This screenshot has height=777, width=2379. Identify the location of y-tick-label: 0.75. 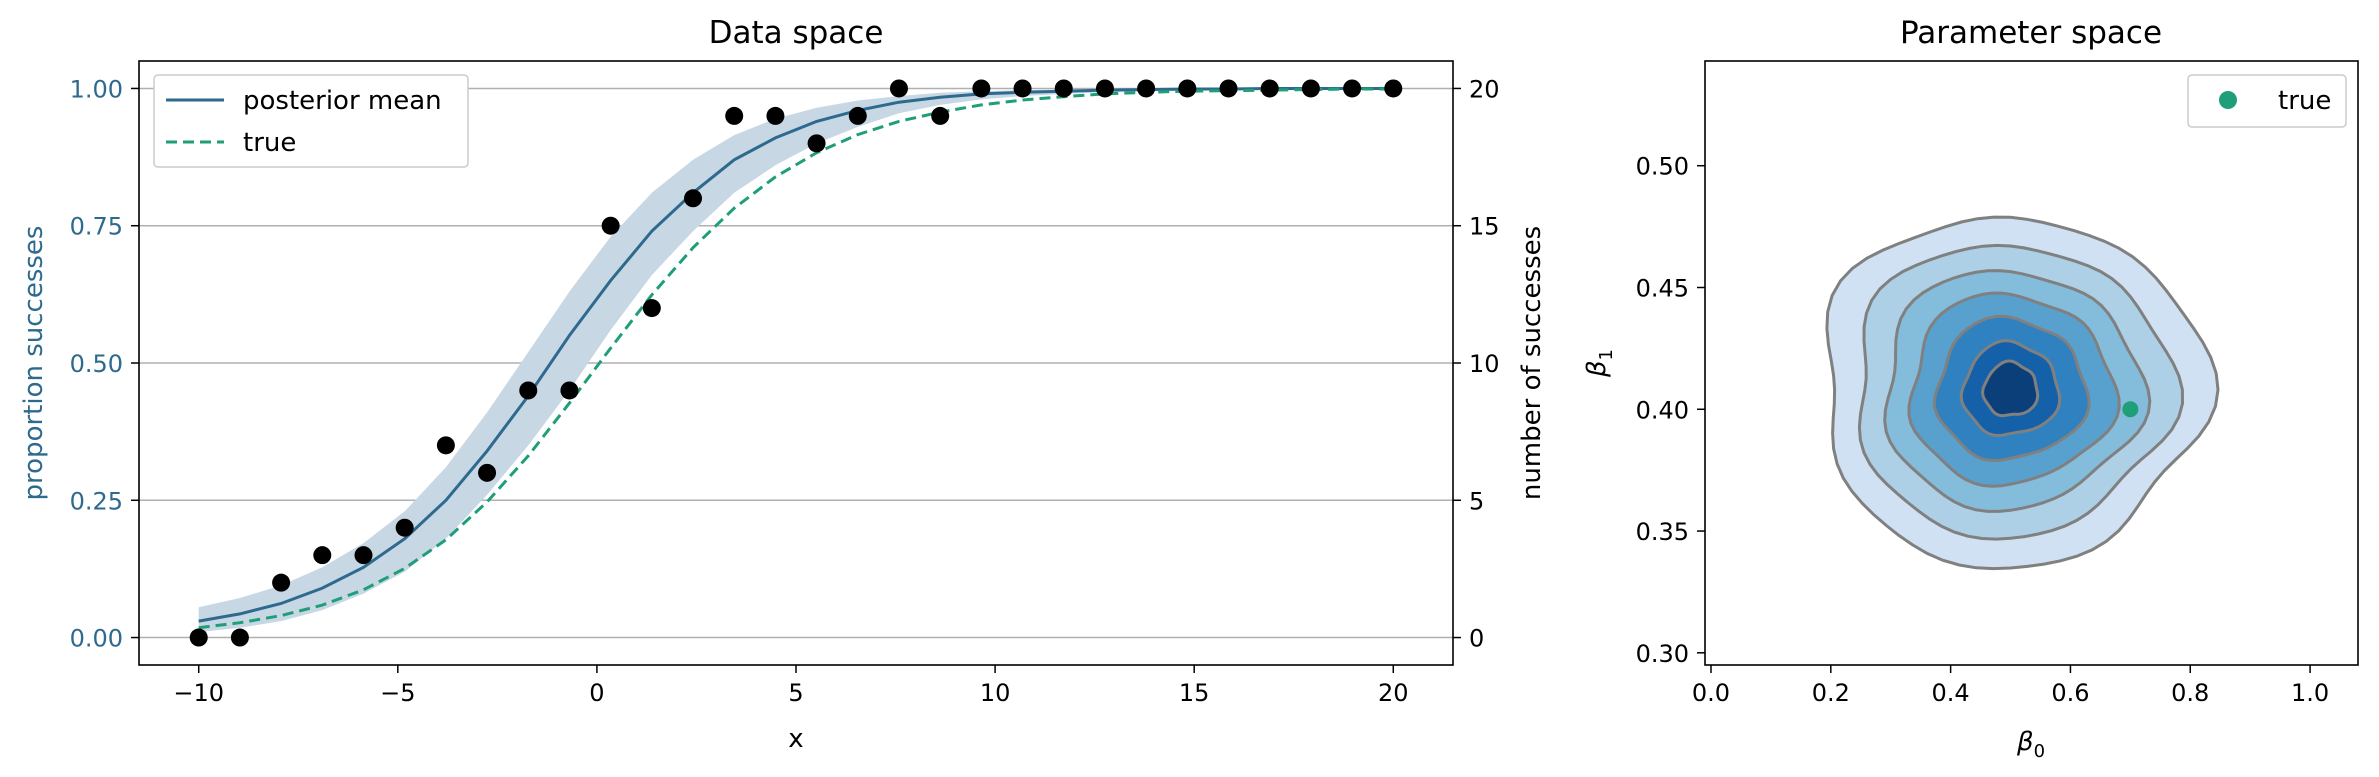
(96, 227).